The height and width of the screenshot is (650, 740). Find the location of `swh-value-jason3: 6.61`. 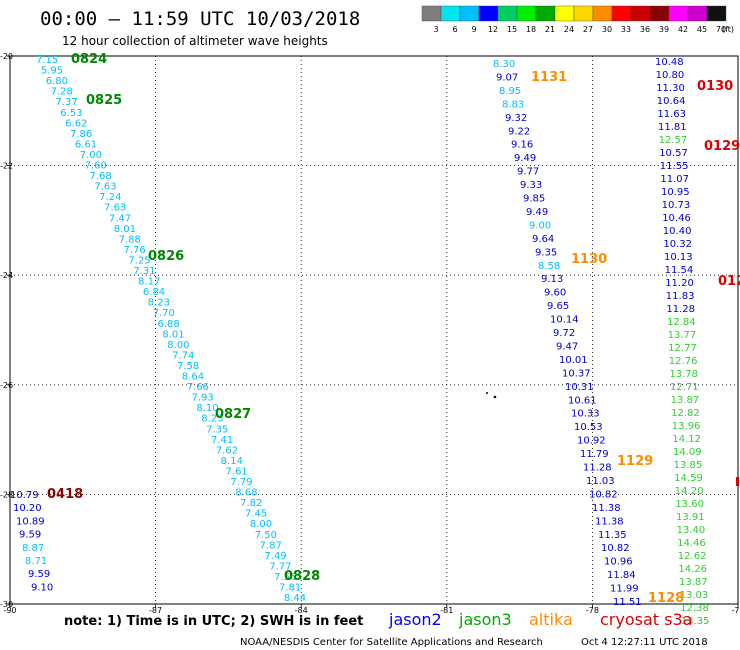

swh-value-jason3: 6.61 is located at coordinates (86, 144).